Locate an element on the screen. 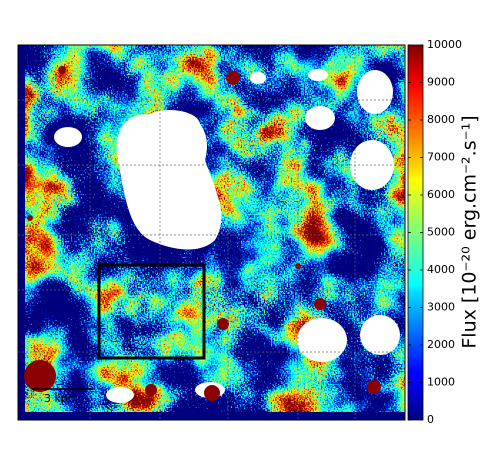  colorbar-tick-label: 9000 is located at coordinates (441, 82).